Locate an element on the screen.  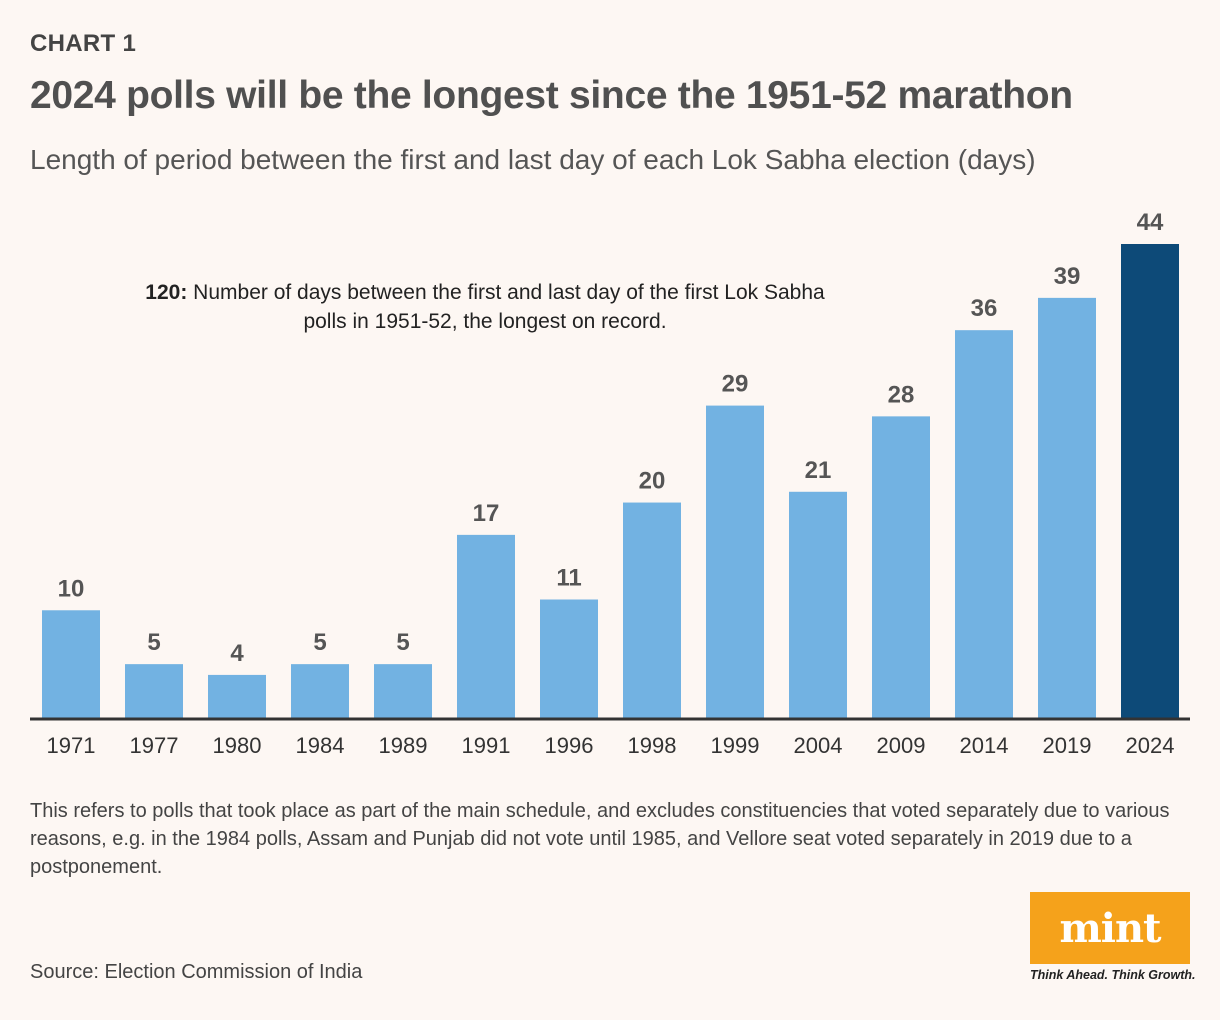
source-note: Source: Election Commission of India is located at coordinates (196, 972).